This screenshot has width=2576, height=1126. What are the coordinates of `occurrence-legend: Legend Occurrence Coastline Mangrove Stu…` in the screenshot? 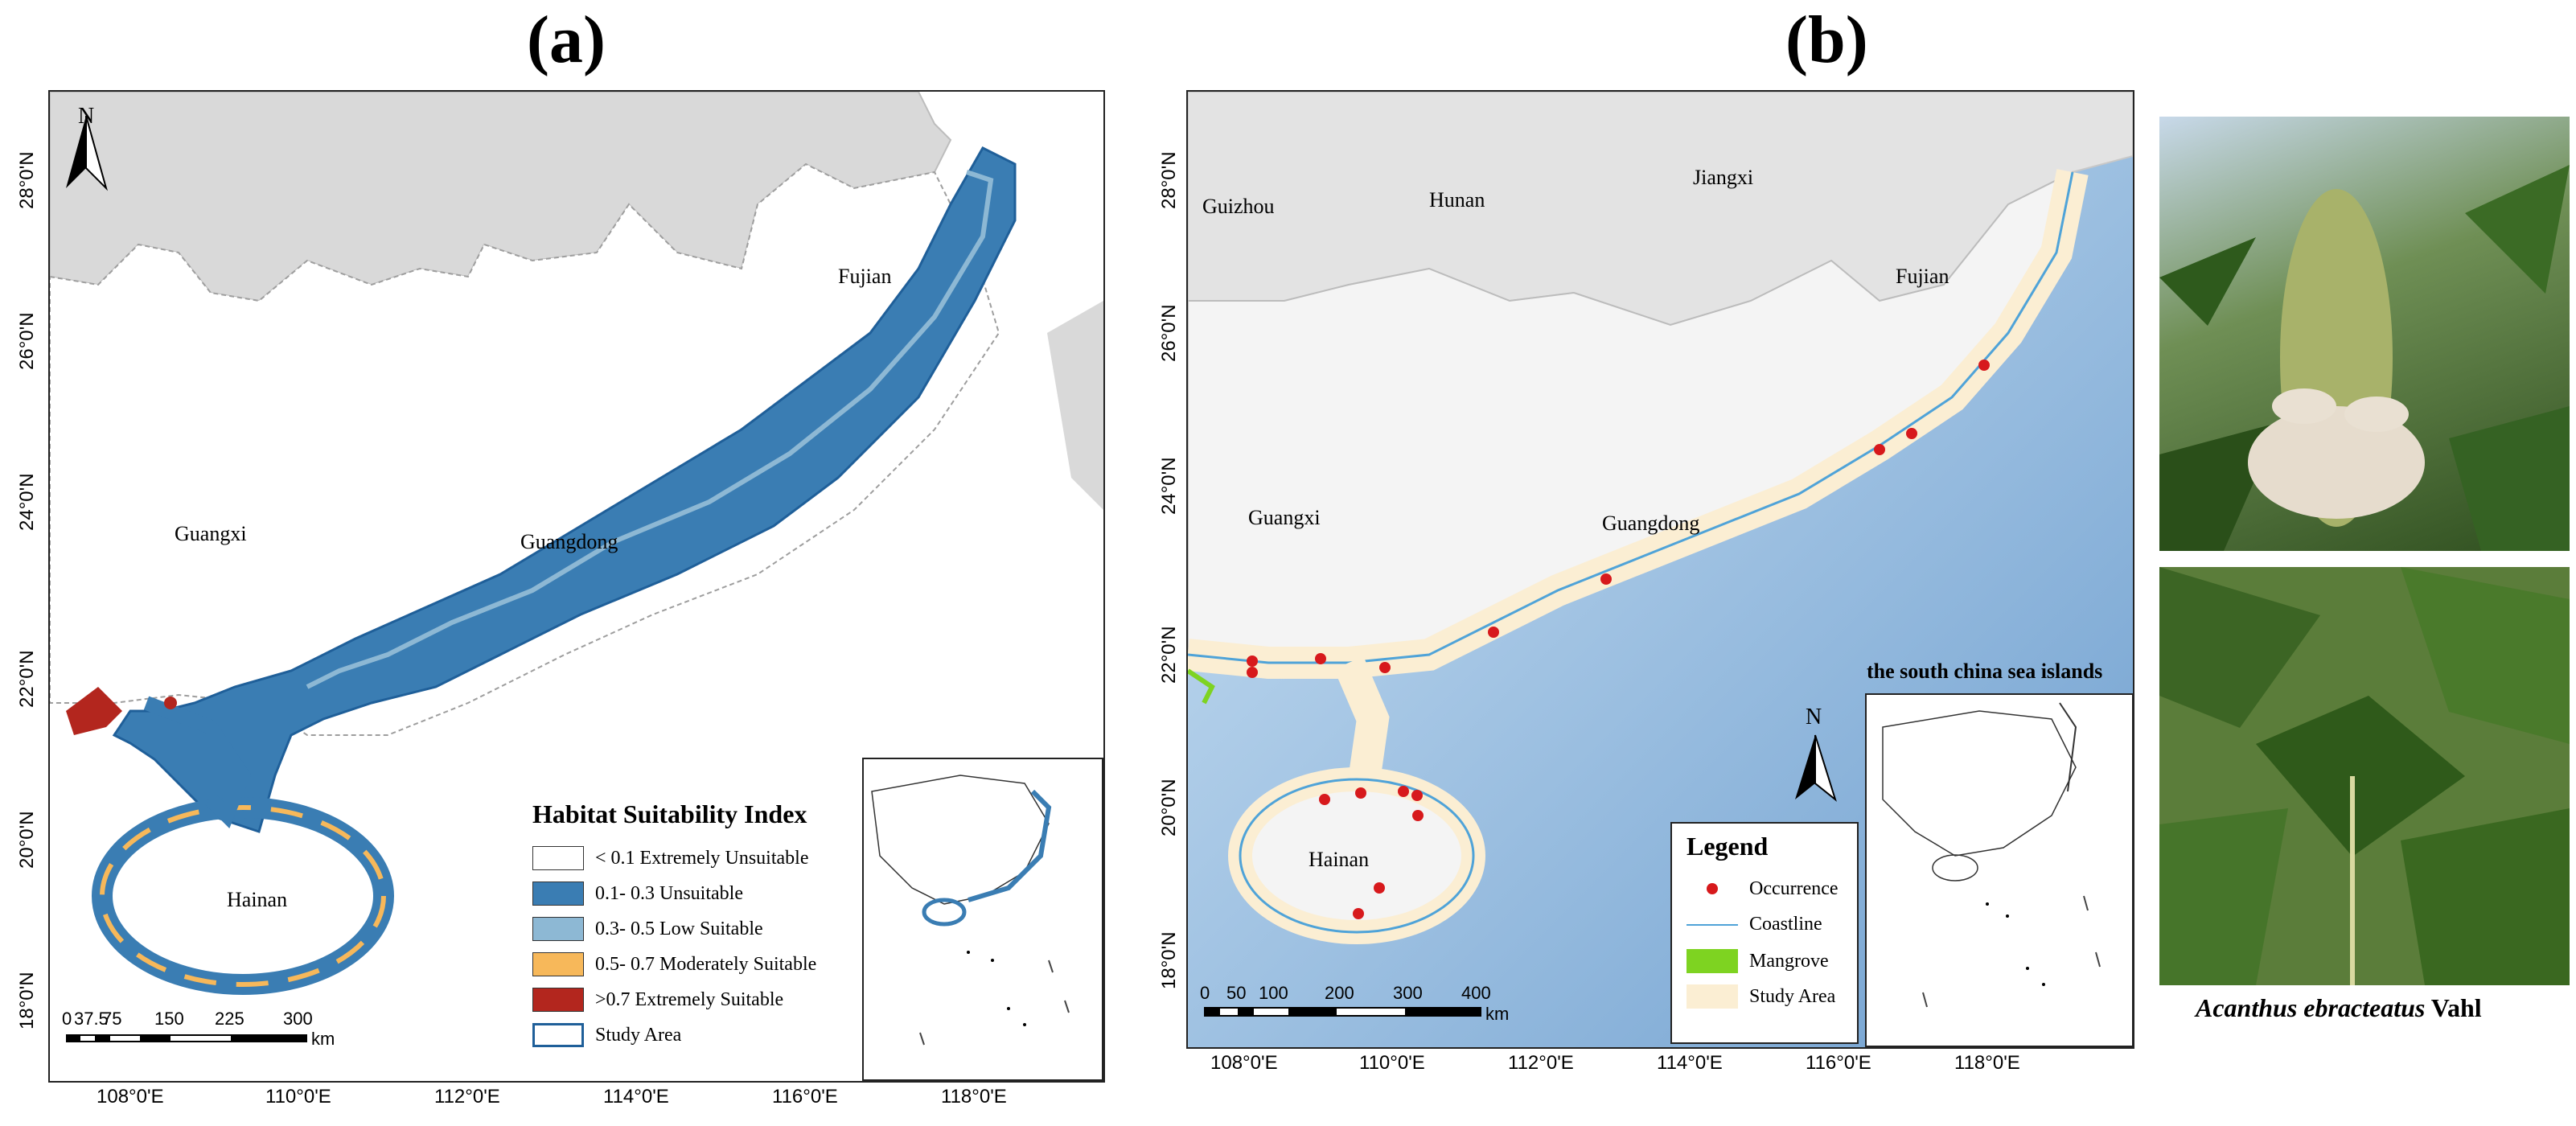 It's located at (1764, 933).